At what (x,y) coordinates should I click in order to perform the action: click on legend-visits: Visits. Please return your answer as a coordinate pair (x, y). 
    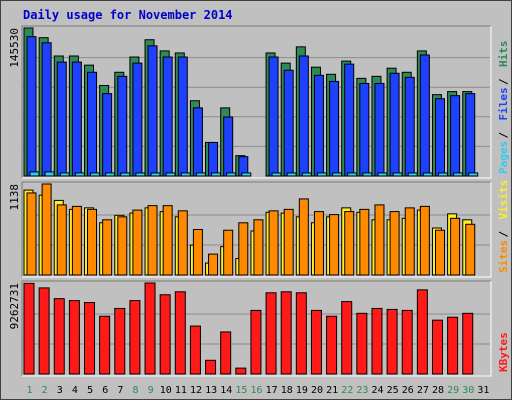
    Looking at the image, I should click on (503, 200).